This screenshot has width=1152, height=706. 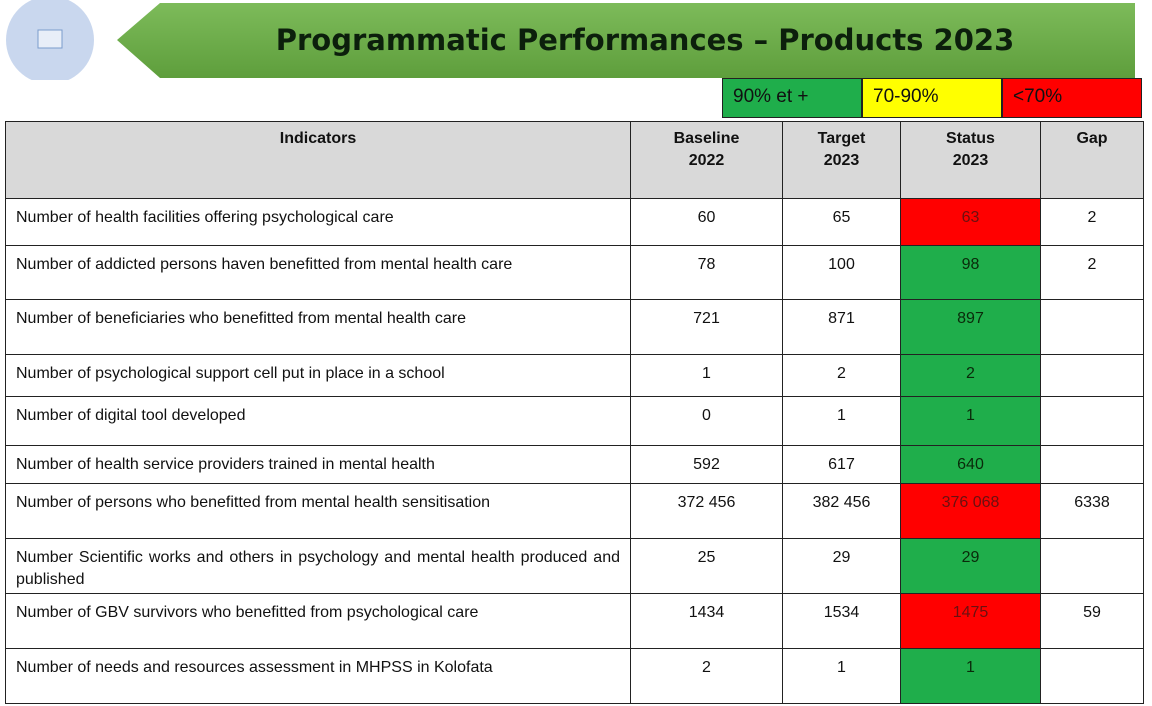 What do you see at coordinates (970, 222) in the screenshot?
I see `status-cell: 63` at bounding box center [970, 222].